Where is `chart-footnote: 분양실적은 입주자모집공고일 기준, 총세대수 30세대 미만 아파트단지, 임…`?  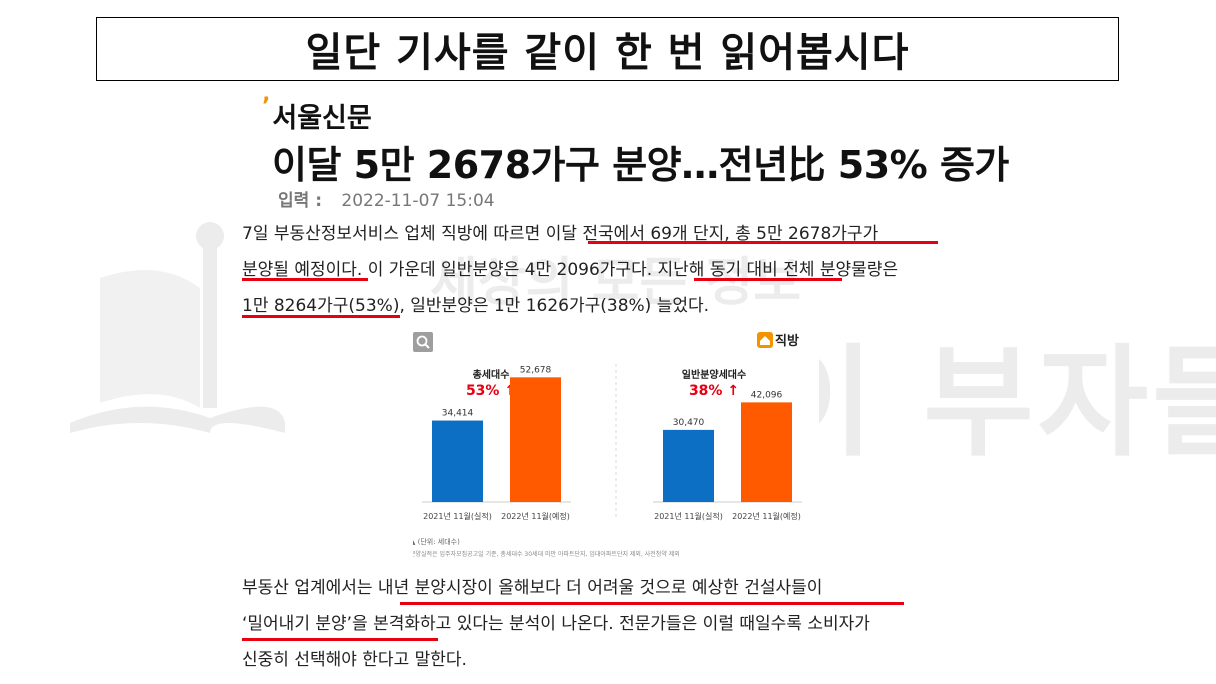
chart-footnote: 분양실적은 입주자모집공고일 기준, 총세대수 30세대 미만 아파트단지, 임… is located at coordinates (546, 554).